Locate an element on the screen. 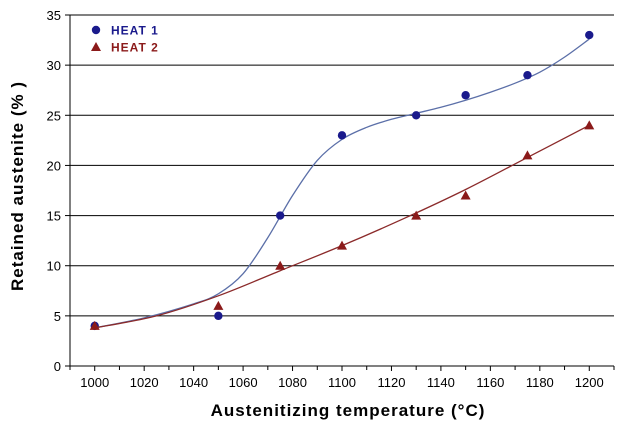 The image size is (625, 426). y-tick-label: 20 is located at coordinates (54, 165).